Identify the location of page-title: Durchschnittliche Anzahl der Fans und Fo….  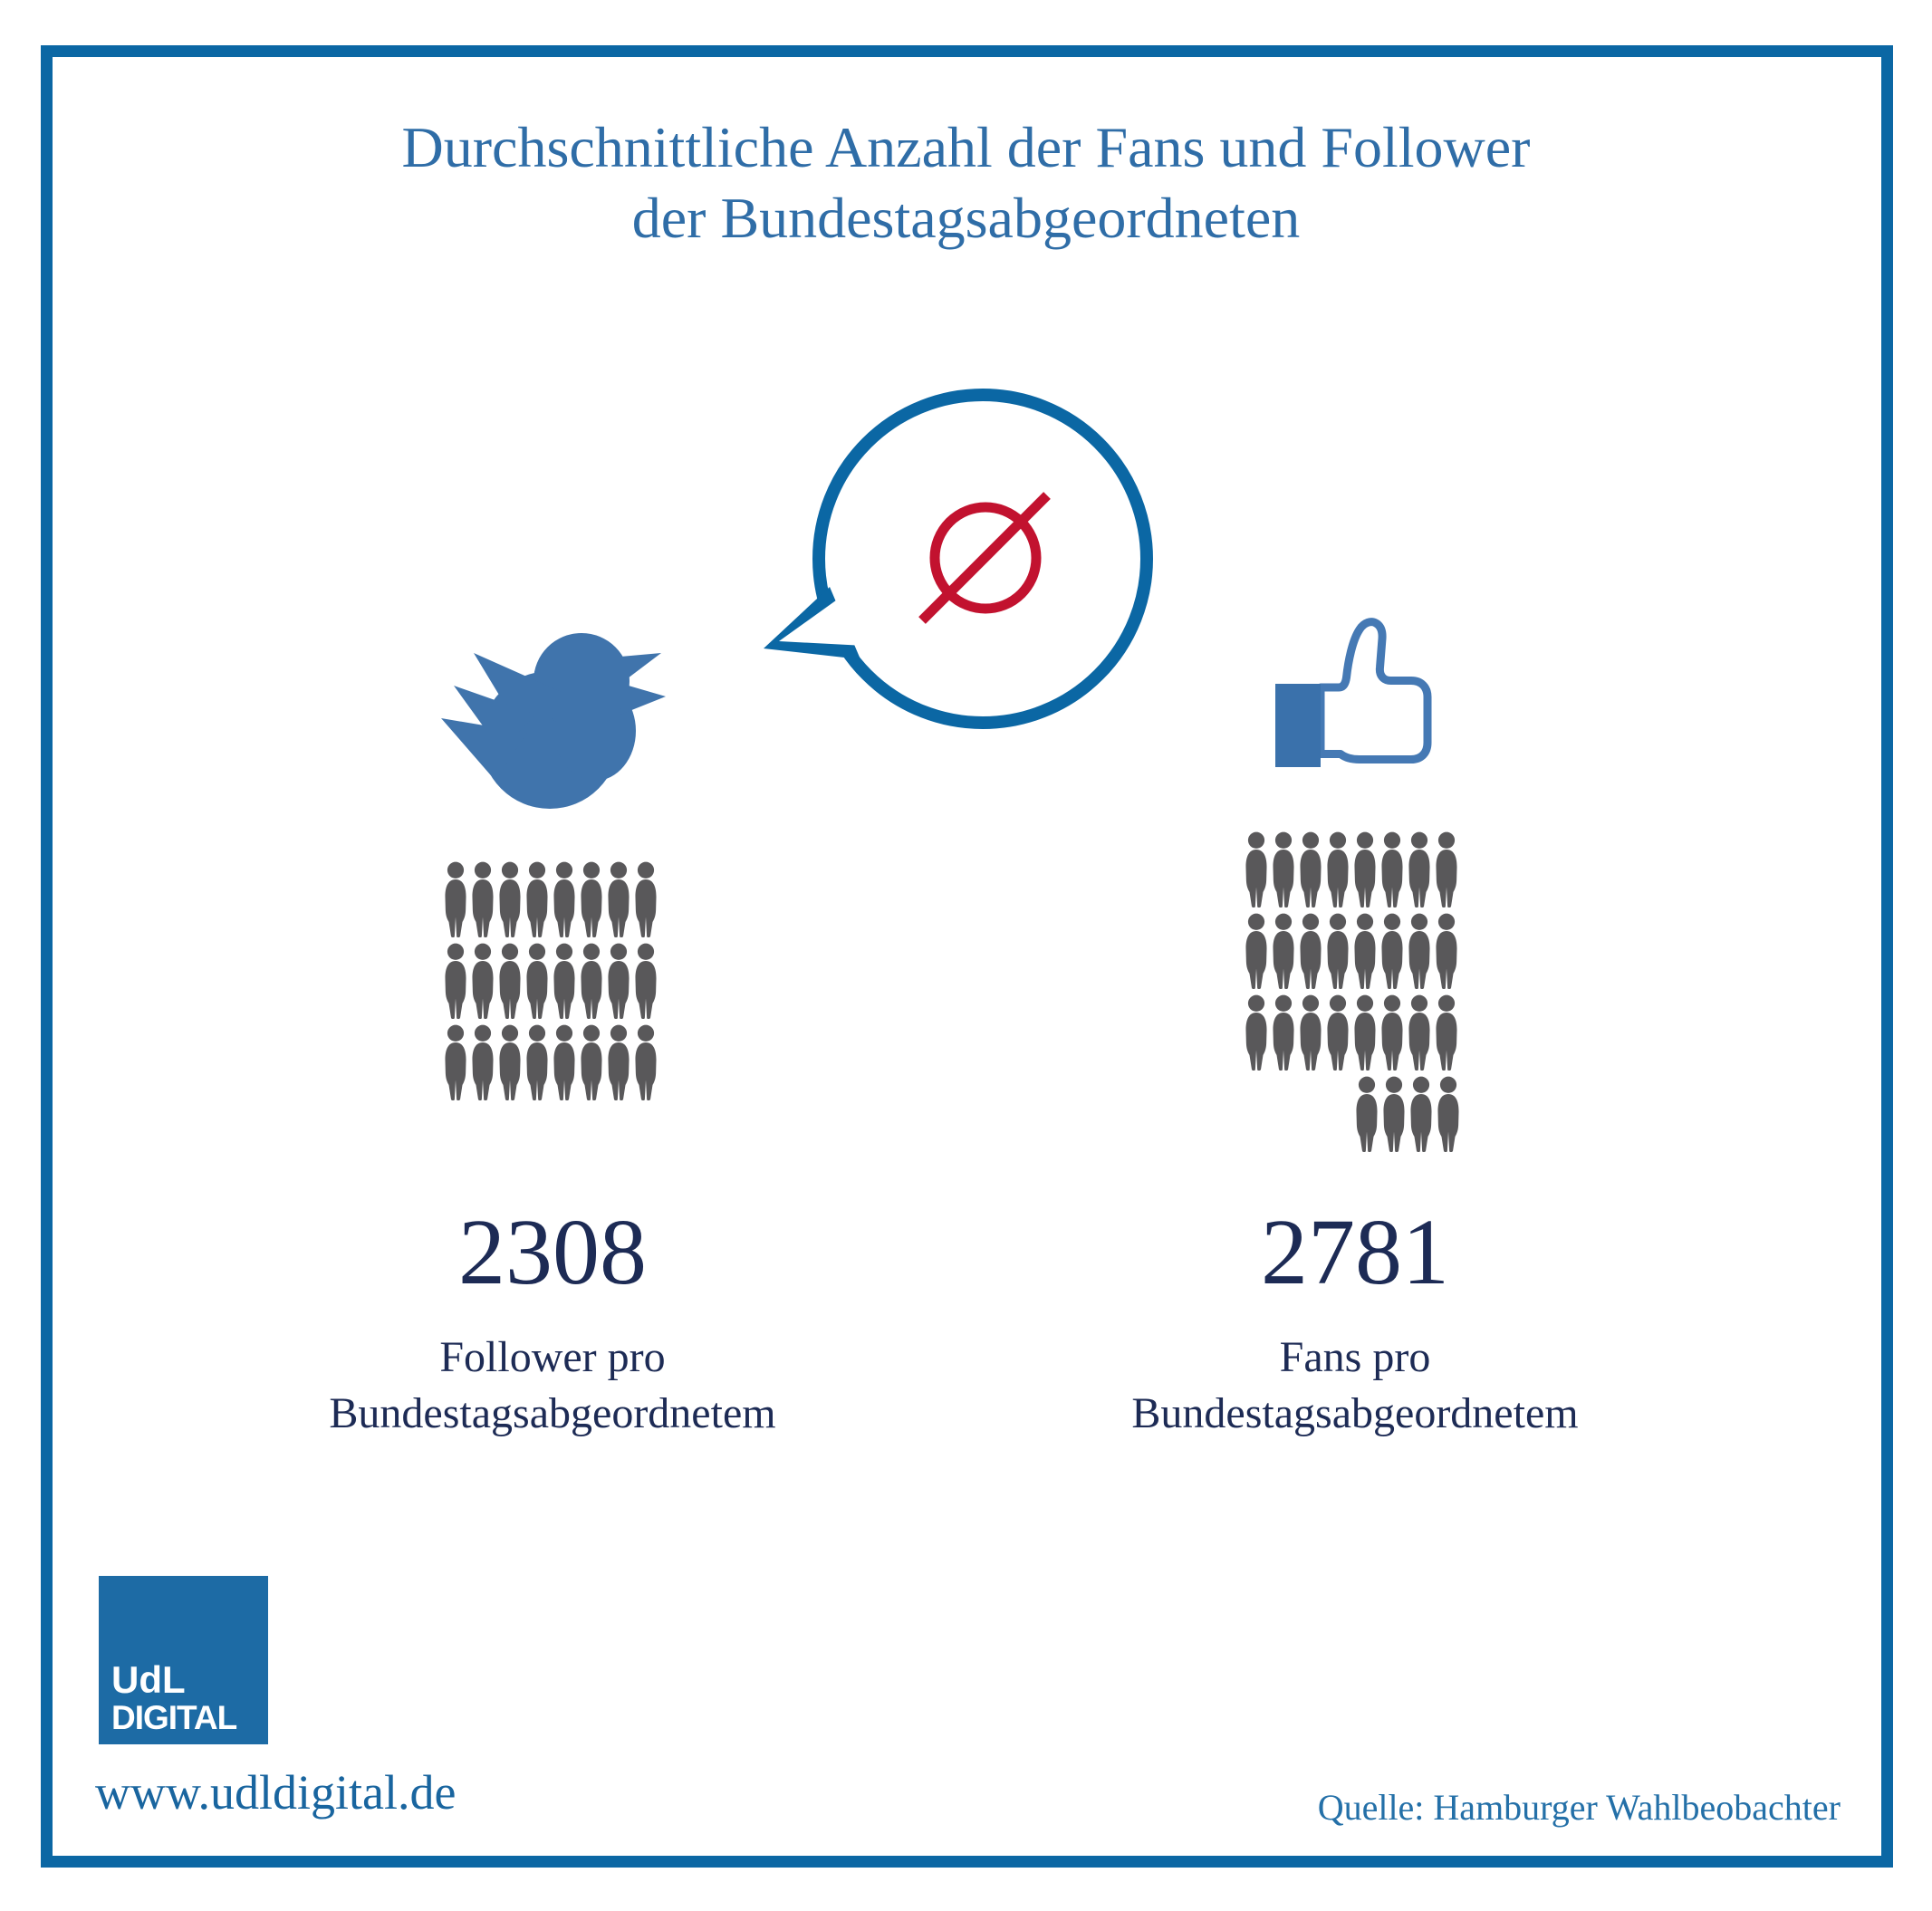
(966, 183).